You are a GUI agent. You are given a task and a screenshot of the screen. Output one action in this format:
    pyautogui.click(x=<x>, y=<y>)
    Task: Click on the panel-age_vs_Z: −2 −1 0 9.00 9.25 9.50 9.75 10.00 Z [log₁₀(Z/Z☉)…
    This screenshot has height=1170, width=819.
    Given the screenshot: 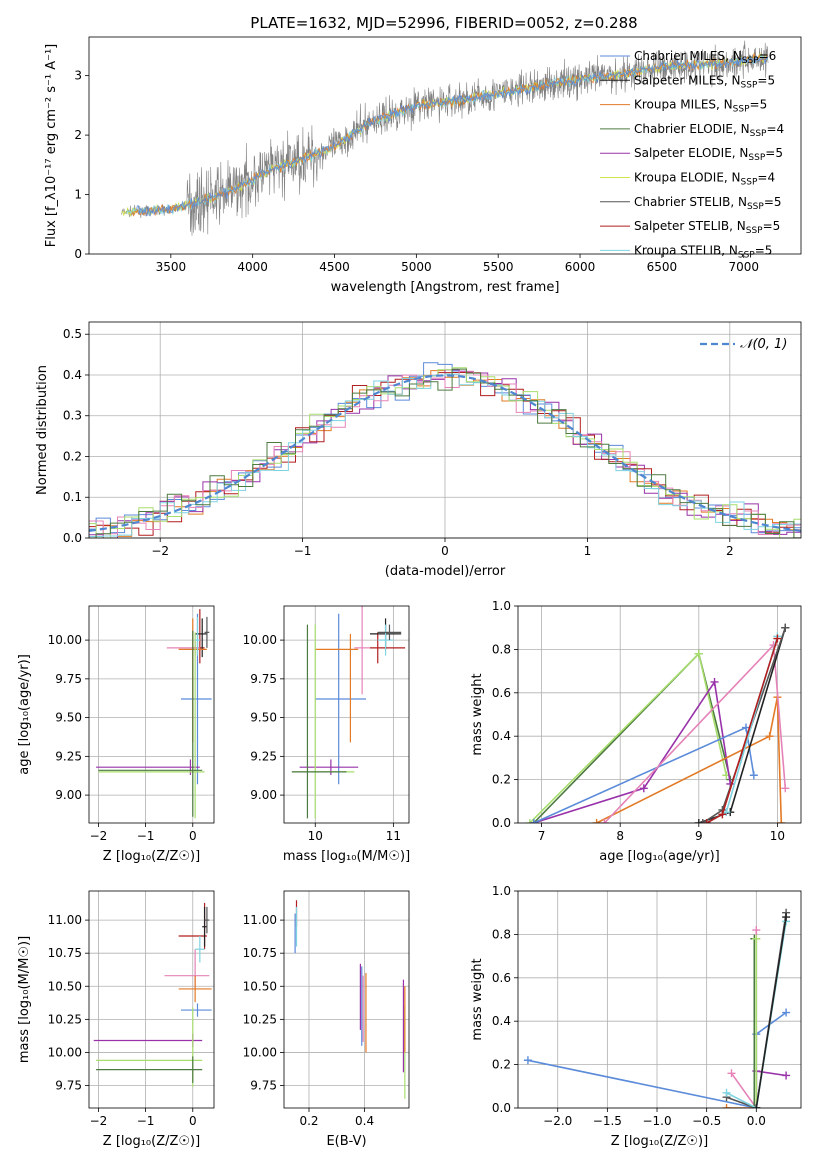 What is the action you would take?
    pyautogui.click(x=116, y=734)
    